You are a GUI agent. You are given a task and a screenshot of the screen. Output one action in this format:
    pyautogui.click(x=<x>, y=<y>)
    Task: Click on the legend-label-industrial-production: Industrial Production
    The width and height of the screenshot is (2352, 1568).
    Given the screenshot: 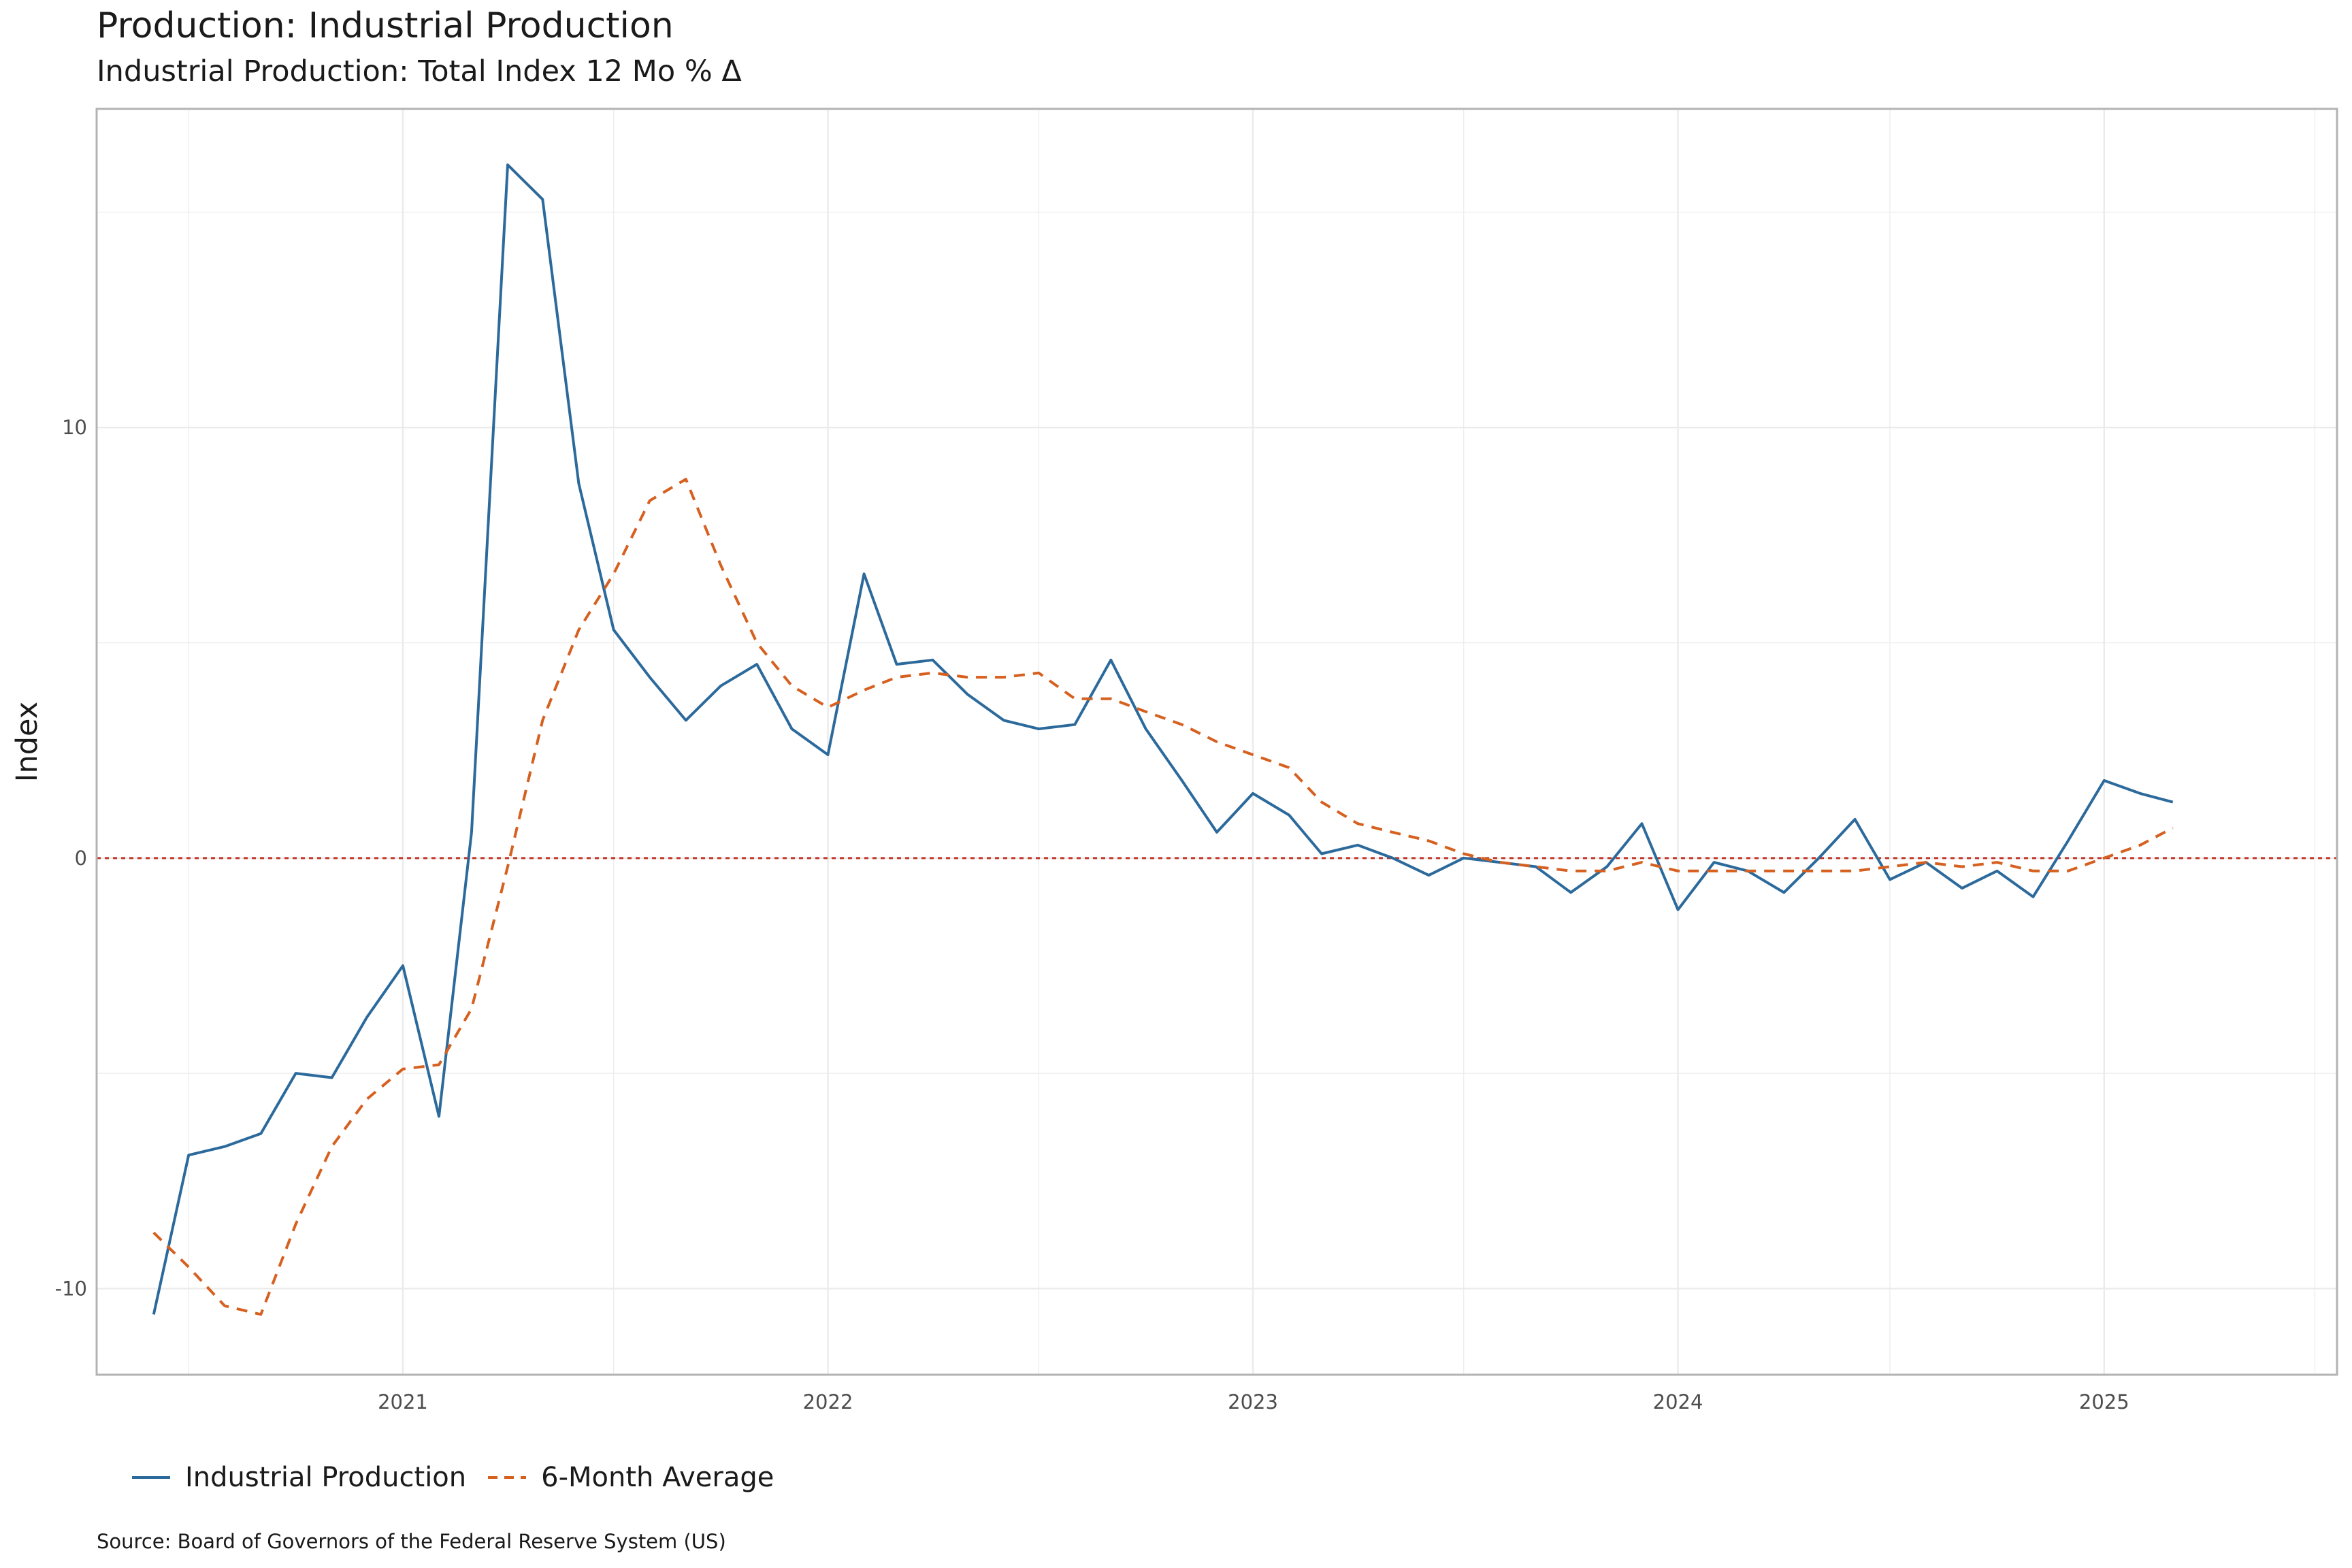 What is the action you would take?
    pyautogui.click(x=326, y=1478)
    